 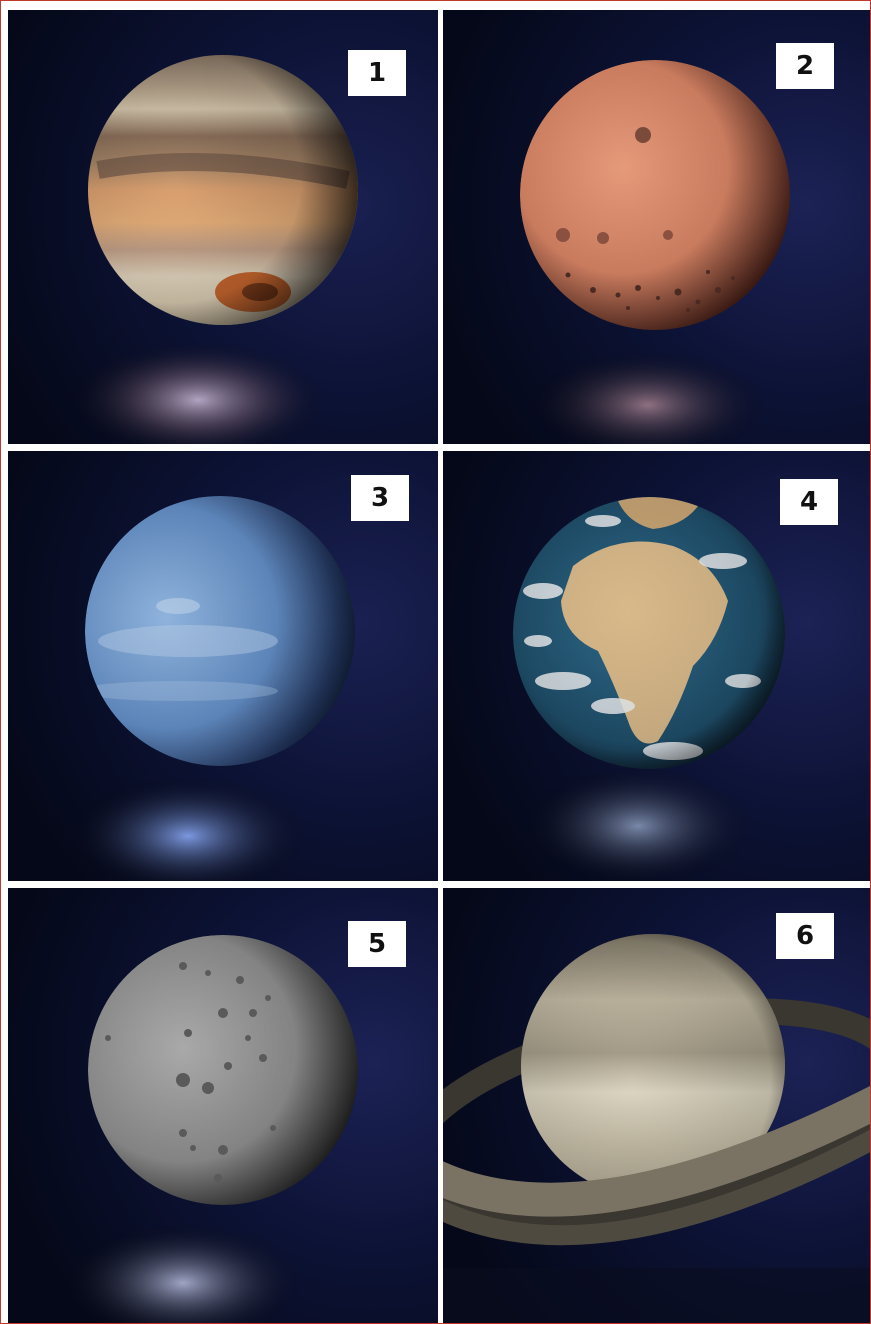 I want to click on panel-3-number: 3, so click(x=380, y=498).